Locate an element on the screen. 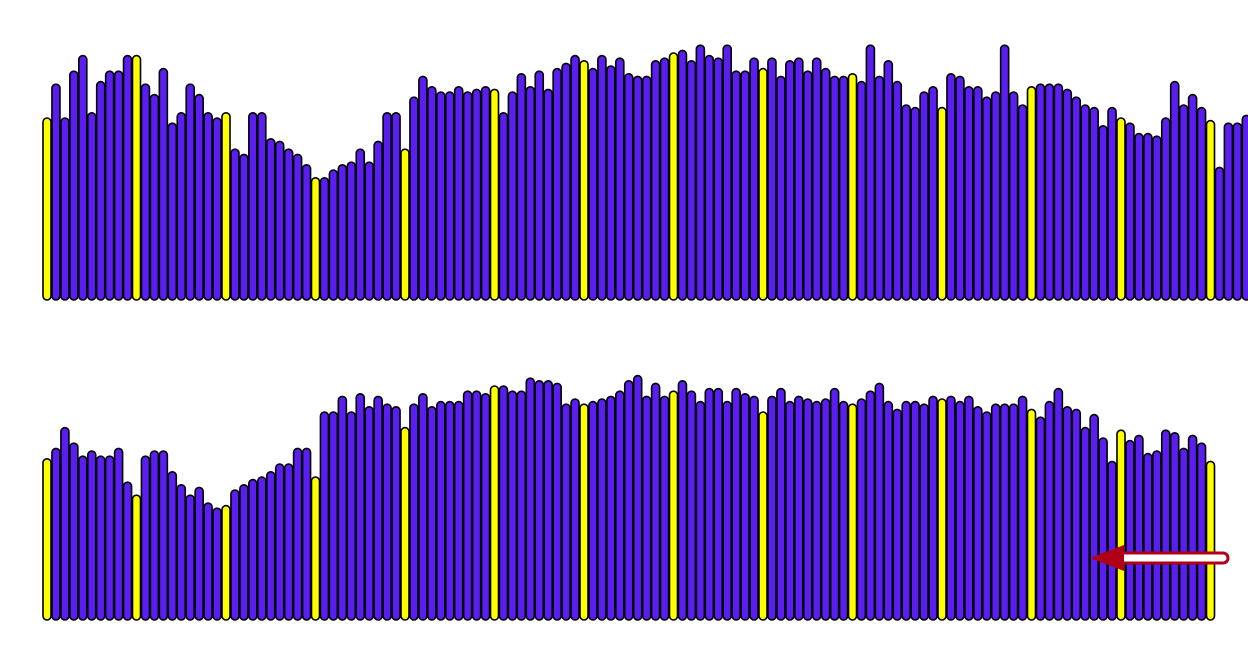  arrow-shaft is located at coordinates (1173, 558).